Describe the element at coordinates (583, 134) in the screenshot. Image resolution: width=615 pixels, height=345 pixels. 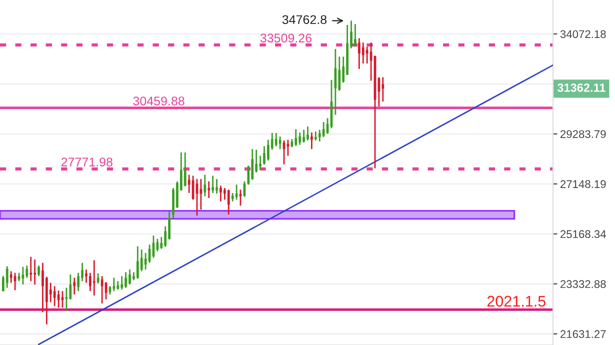
I see `y-tick-label: 29283.79` at that location.